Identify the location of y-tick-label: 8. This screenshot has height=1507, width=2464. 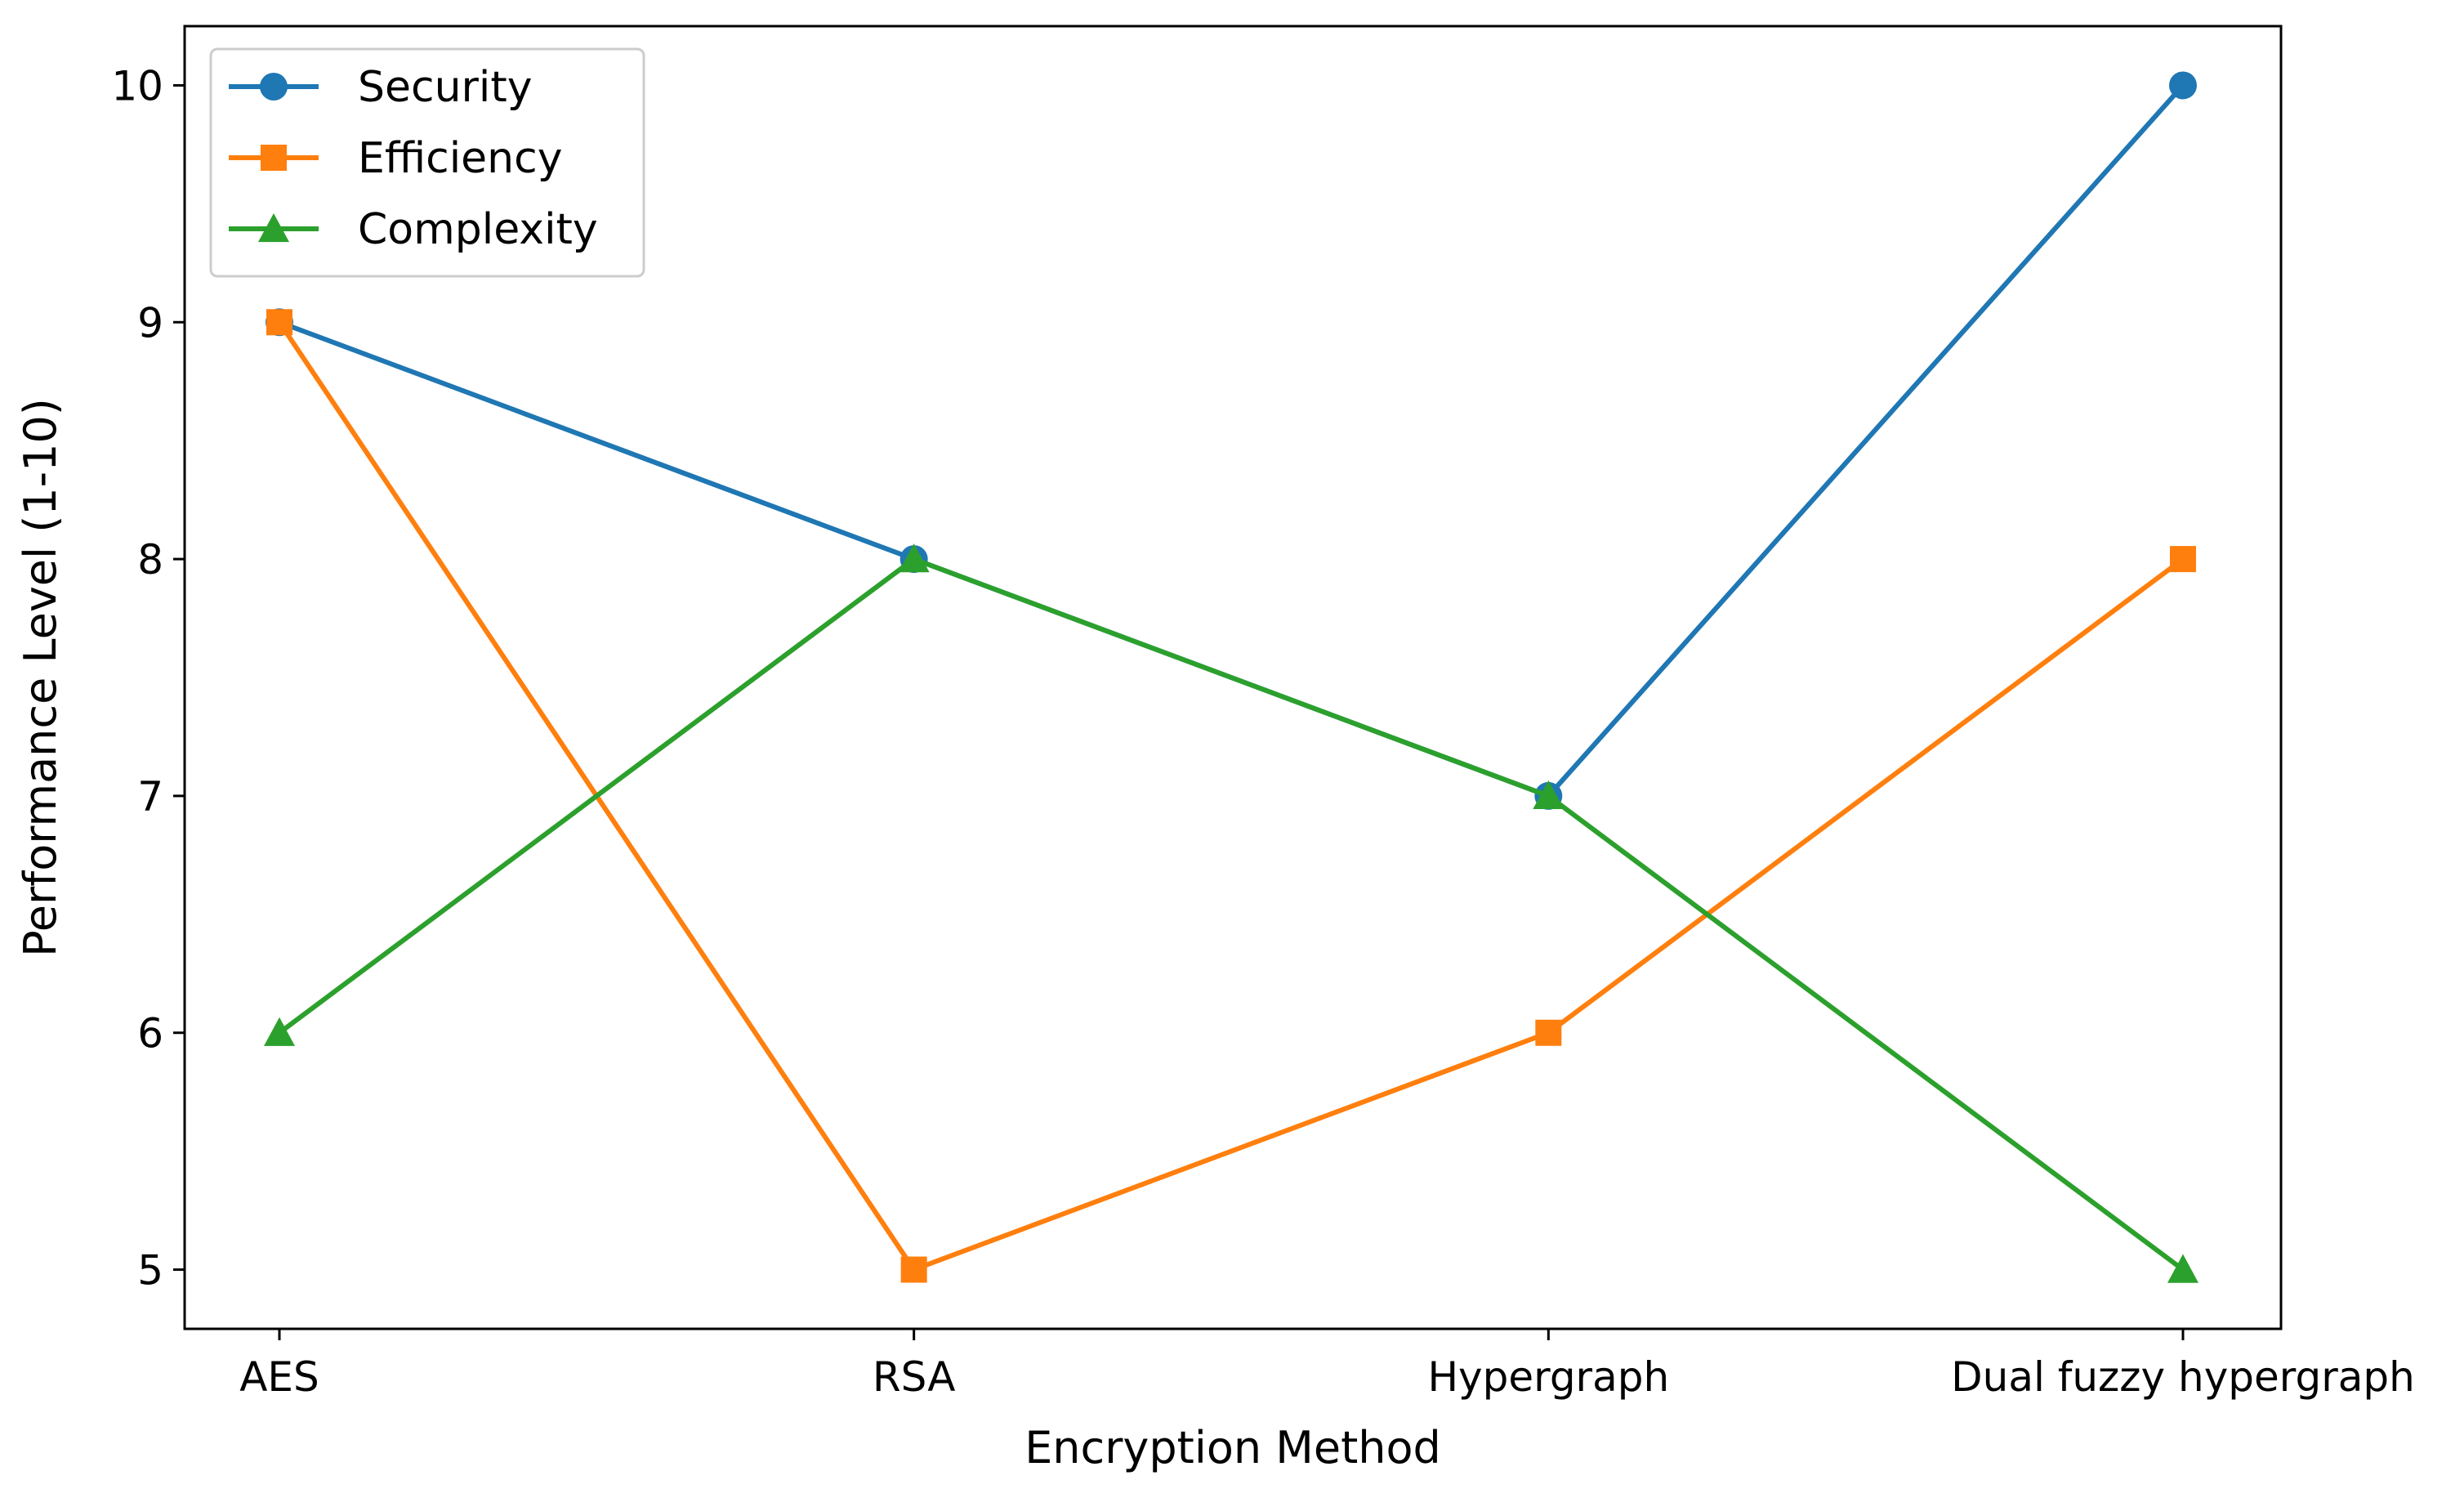
(150, 560).